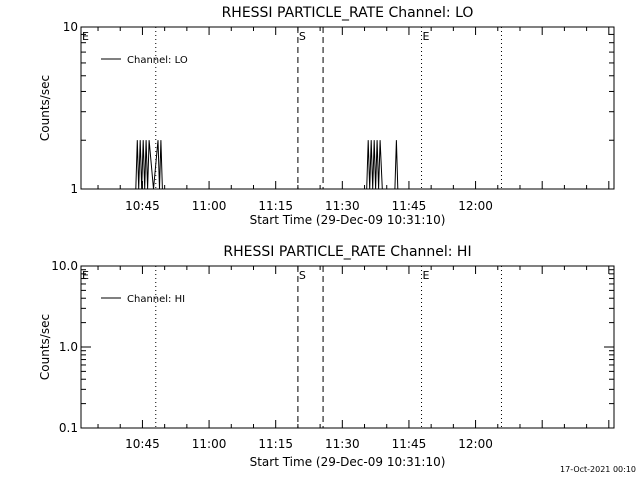  I want to click on series-line, so click(267, 165).